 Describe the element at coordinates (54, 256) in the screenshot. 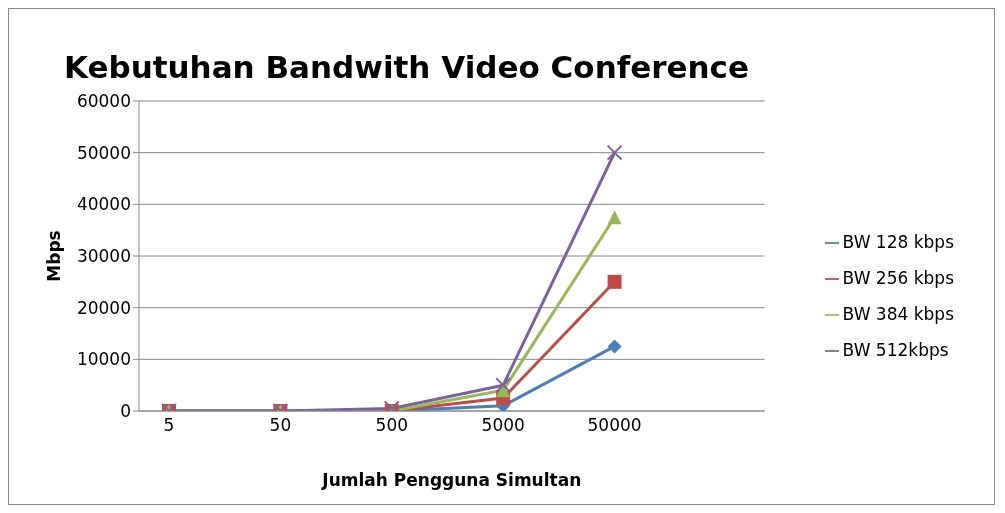

I see `y-axis-title: Mbps` at that location.